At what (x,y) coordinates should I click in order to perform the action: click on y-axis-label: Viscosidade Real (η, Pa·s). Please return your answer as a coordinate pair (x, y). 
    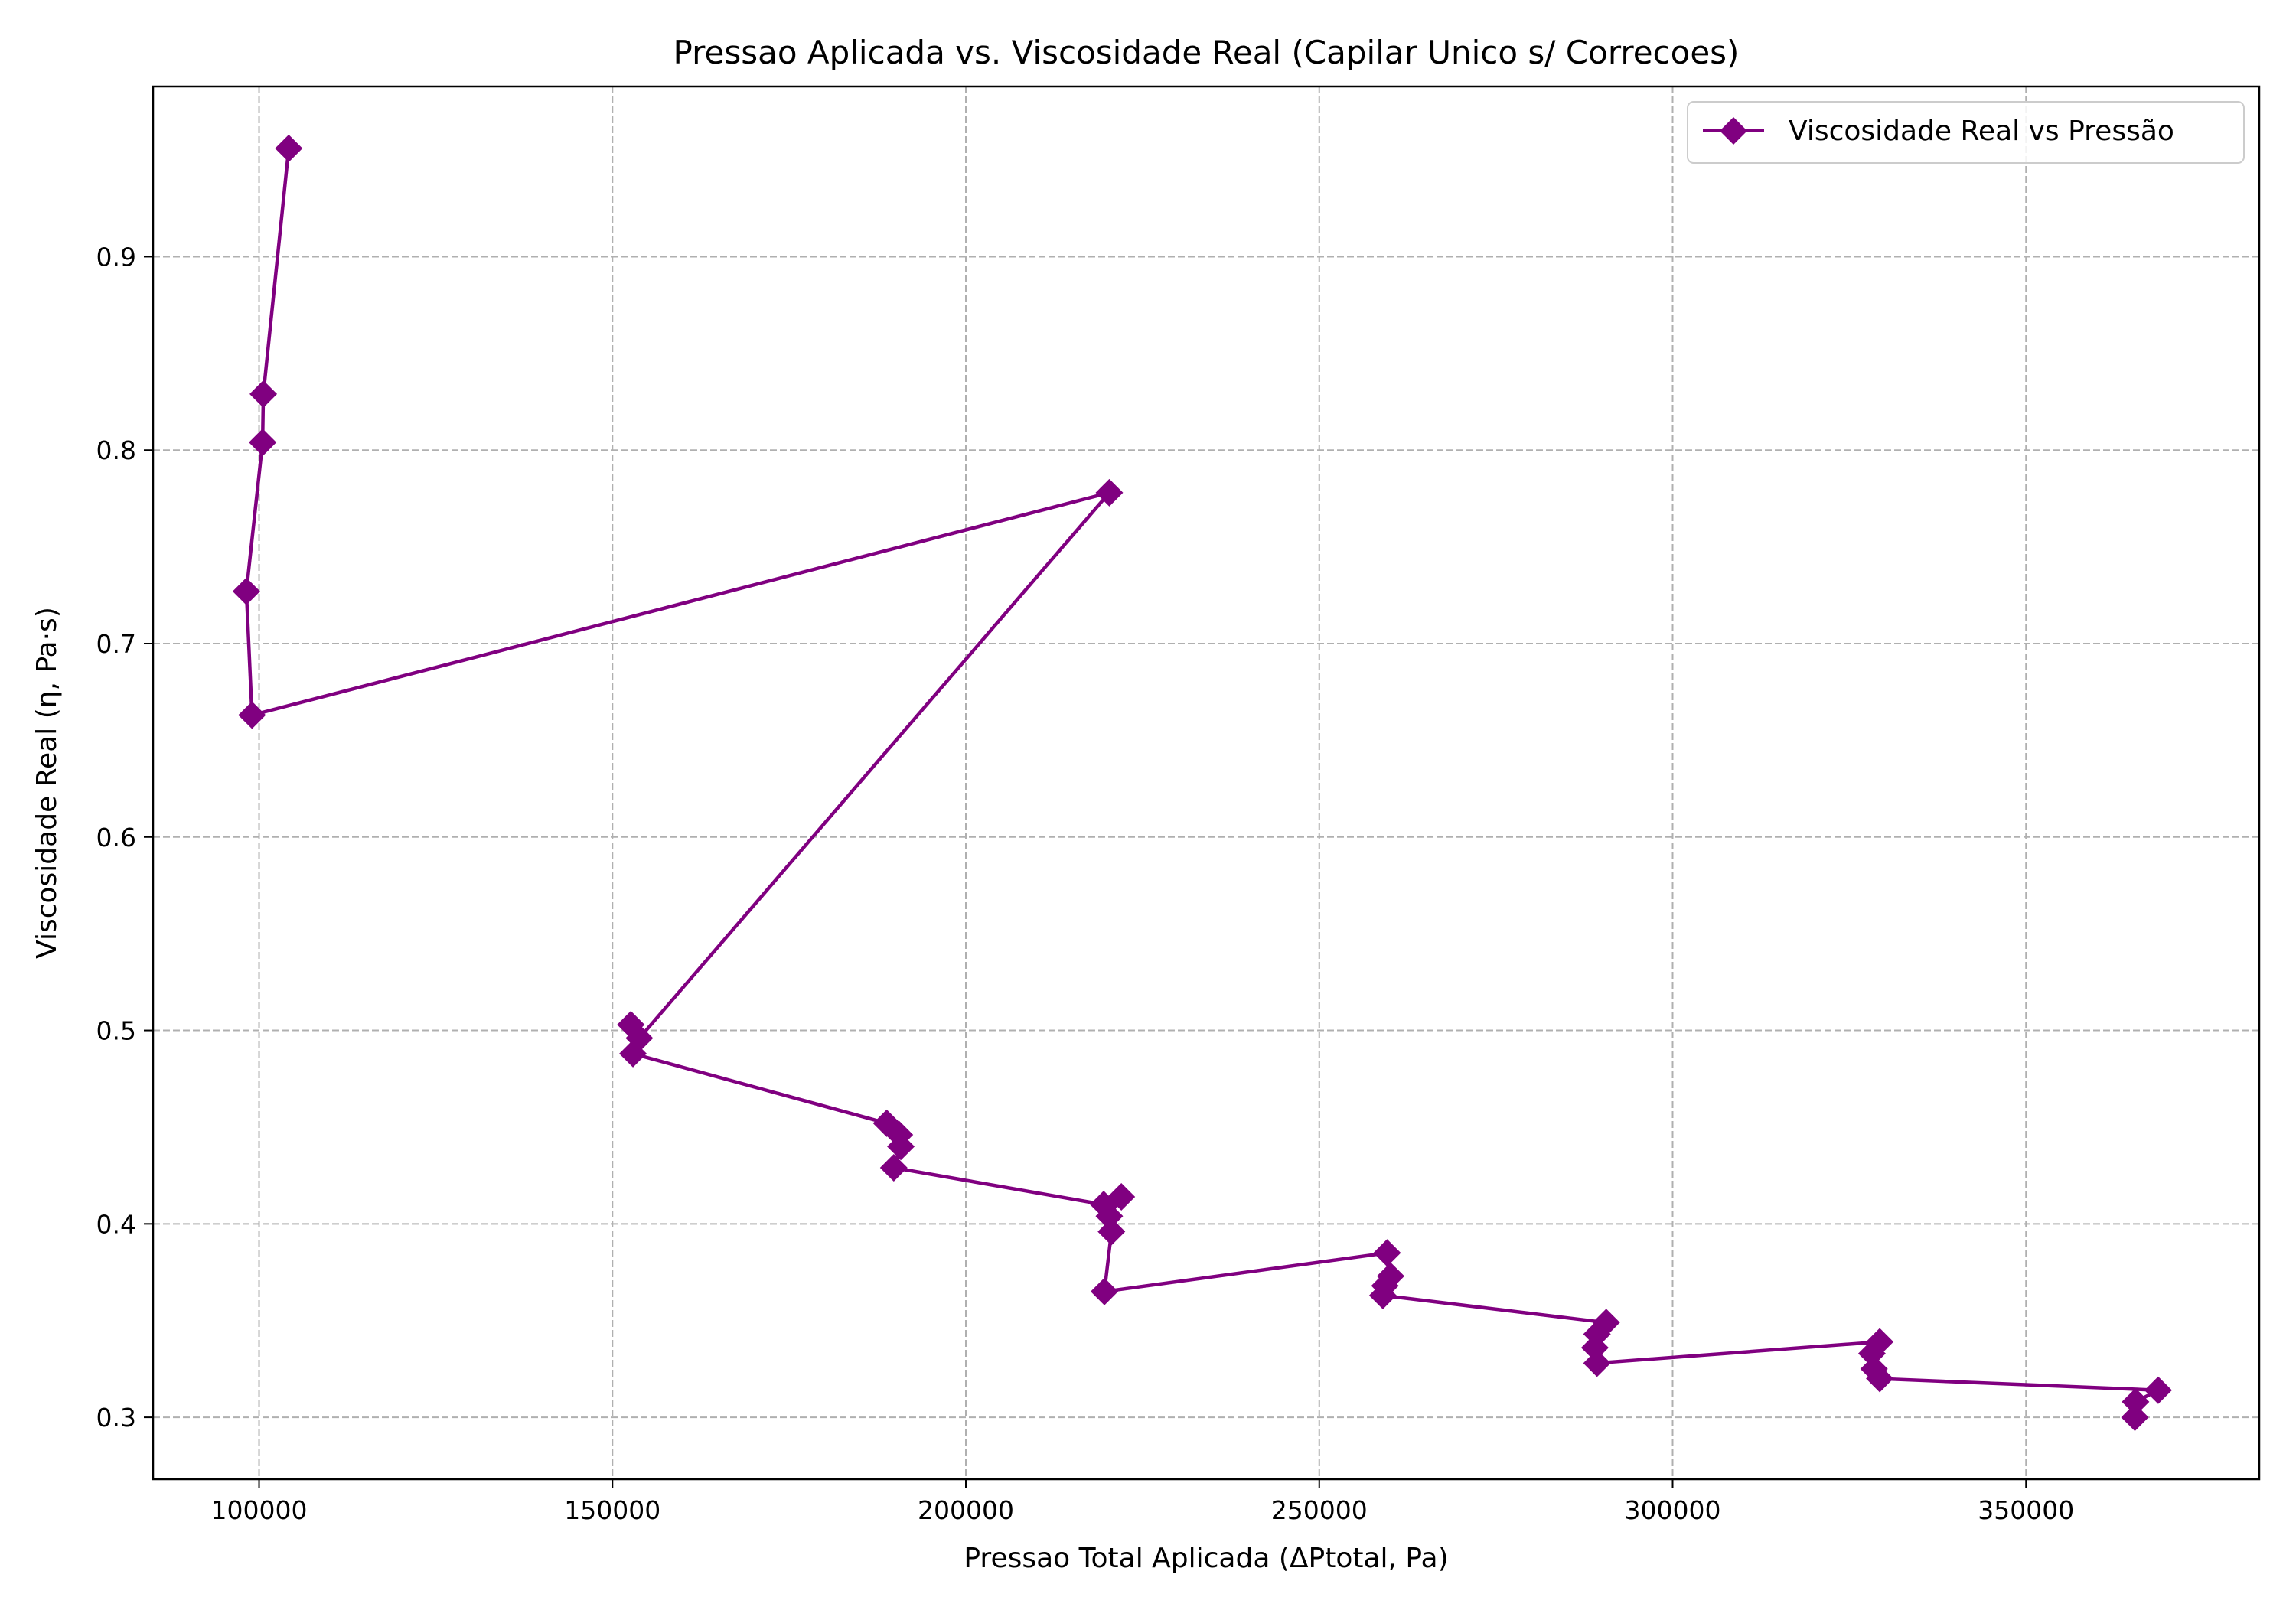
    Looking at the image, I should click on (47, 783).